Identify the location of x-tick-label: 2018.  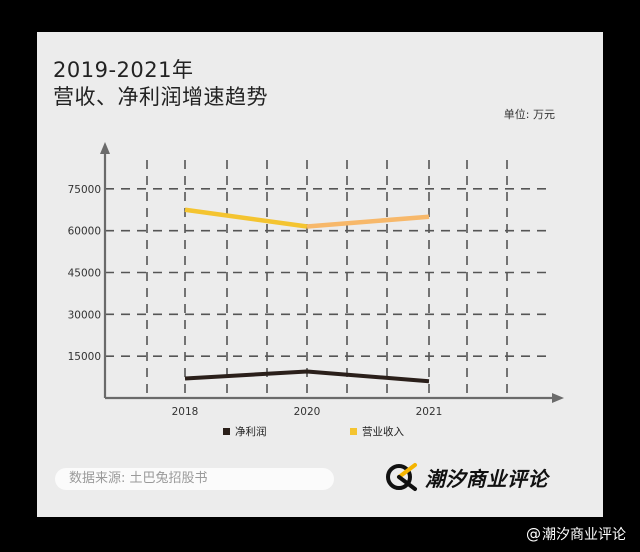
(185, 412).